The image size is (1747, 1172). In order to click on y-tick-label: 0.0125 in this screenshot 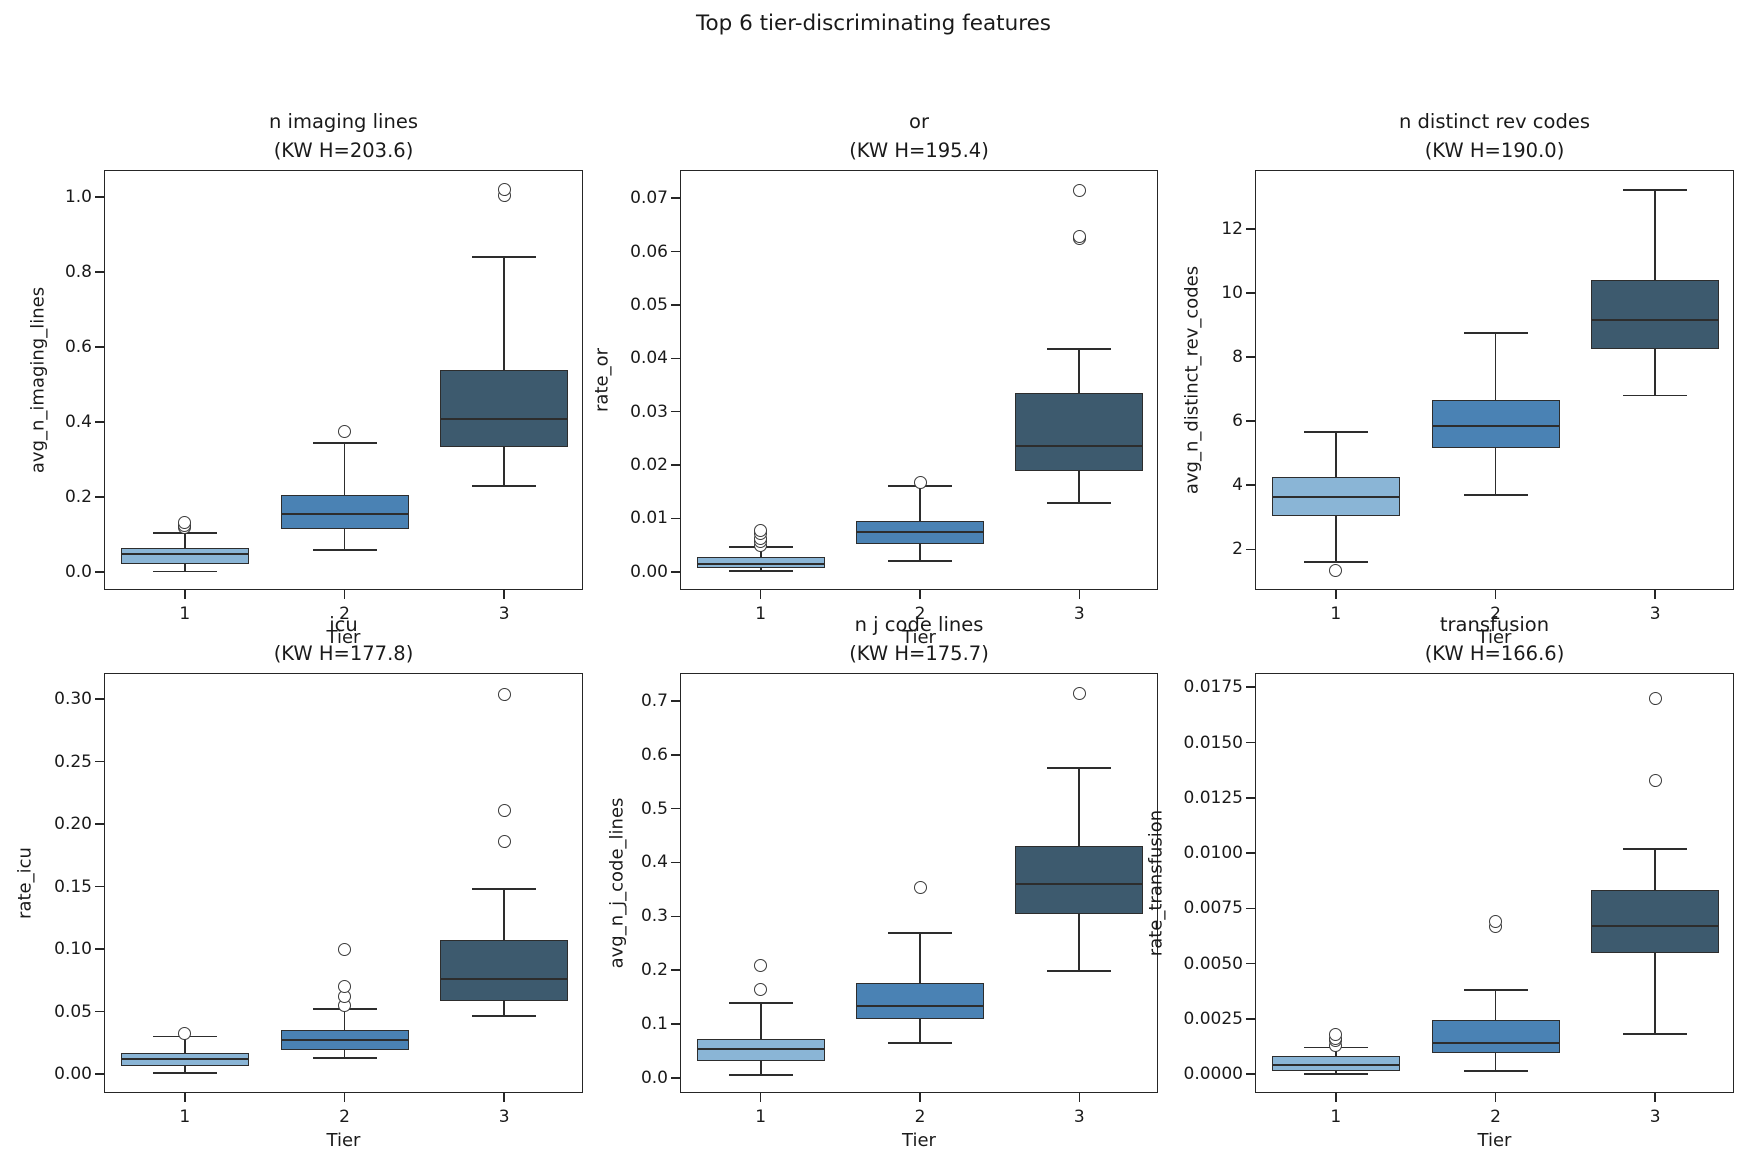, I will do `click(1213, 797)`.